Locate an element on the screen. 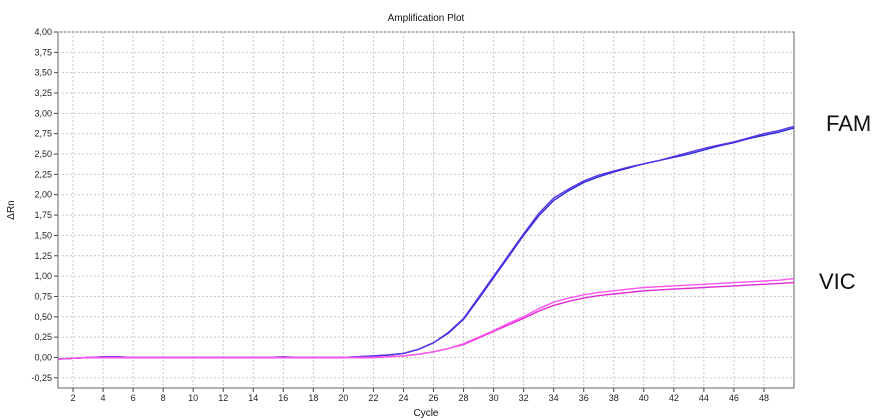  x-tick-label: 14 is located at coordinates (253, 398).